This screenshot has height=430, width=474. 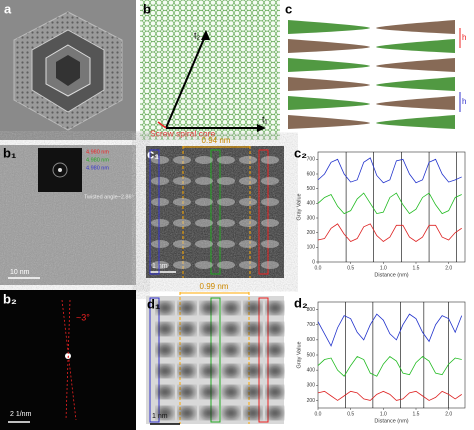 I want to click on panel-c1: 0.94 nm 1 nm c₁, so click(x=215, y=207).